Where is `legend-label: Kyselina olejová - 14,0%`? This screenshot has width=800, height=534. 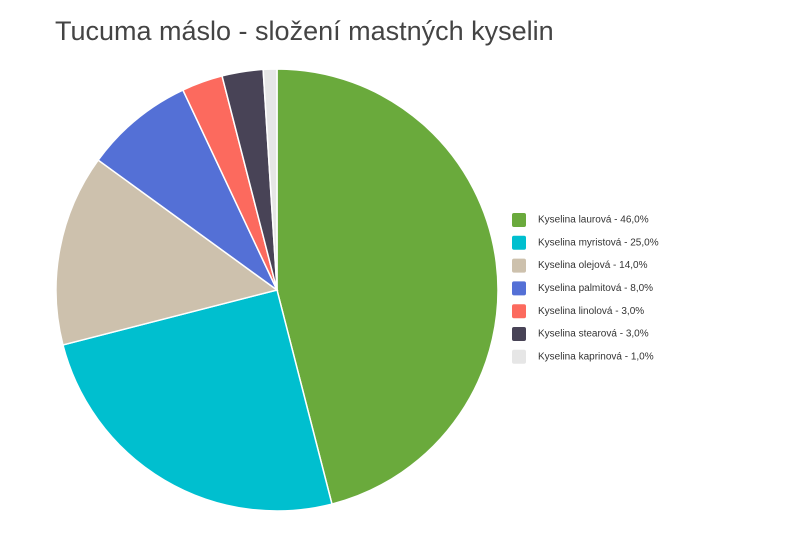 legend-label: Kyselina olejová - 14,0% is located at coordinates (593, 265).